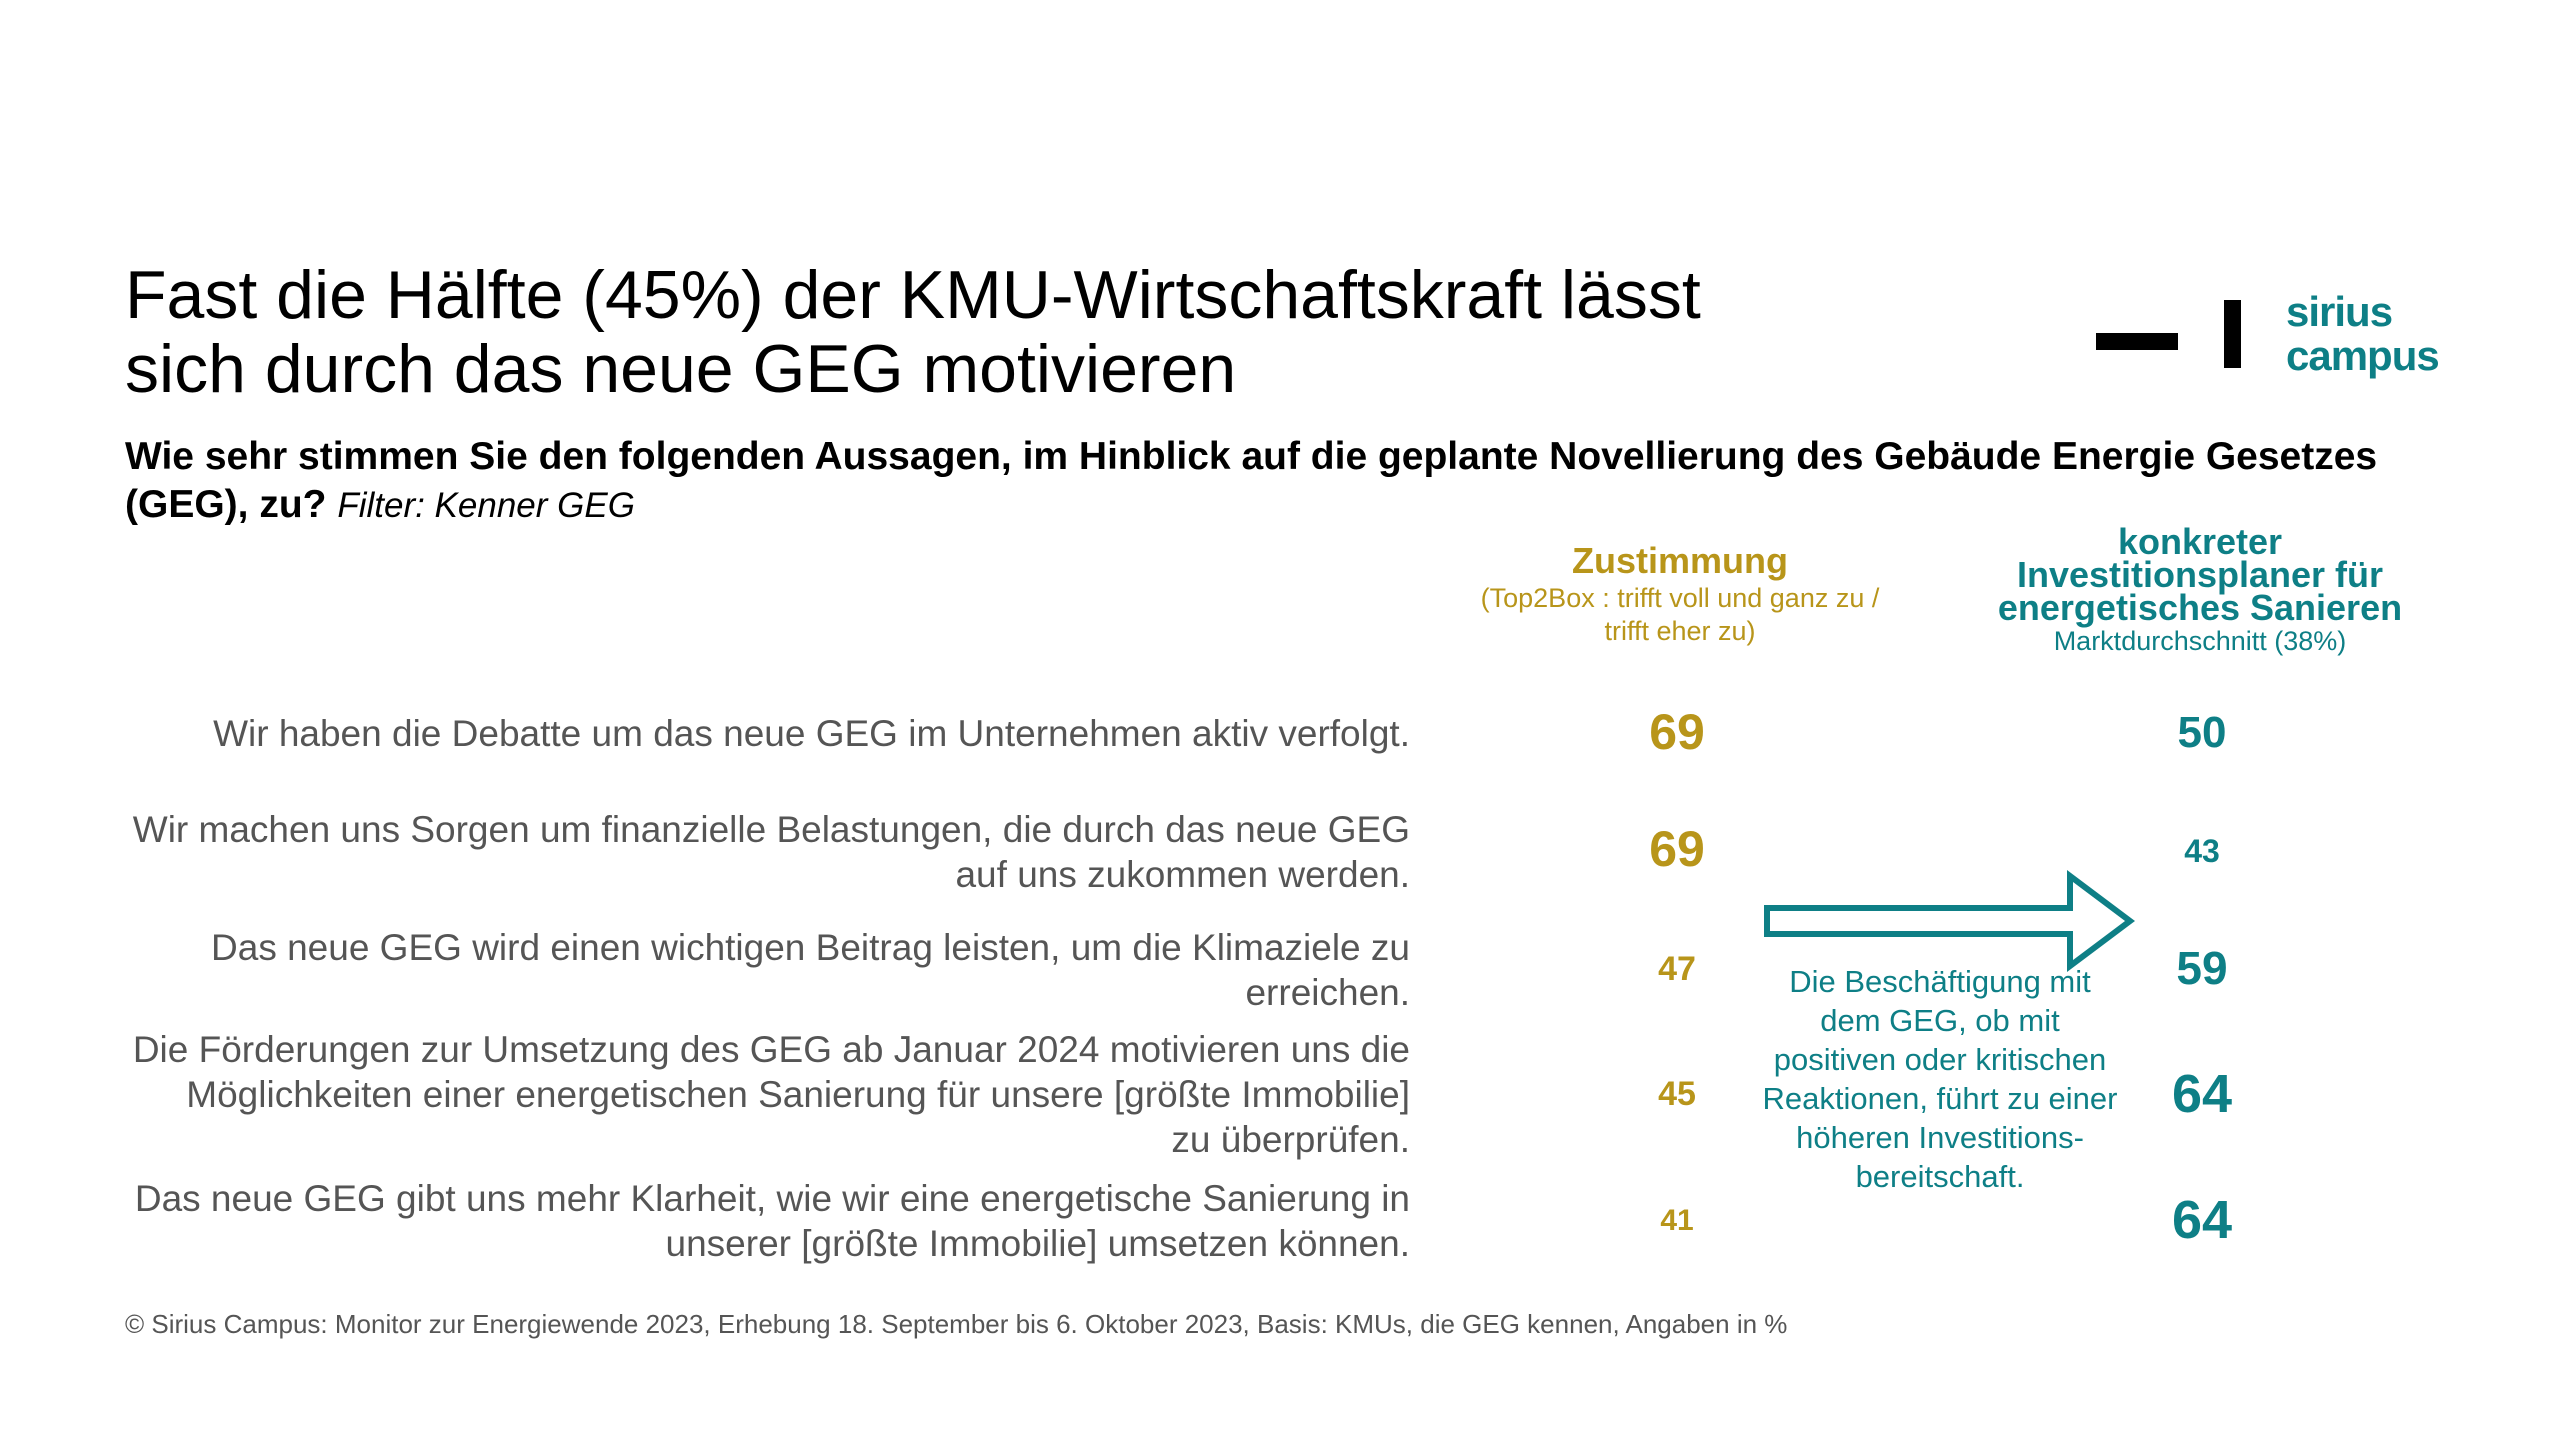 This screenshot has height=1440, width=2560. Describe the element at coordinates (1677, 969) in the screenshot. I see `zustimmung-value-3: 47` at that location.